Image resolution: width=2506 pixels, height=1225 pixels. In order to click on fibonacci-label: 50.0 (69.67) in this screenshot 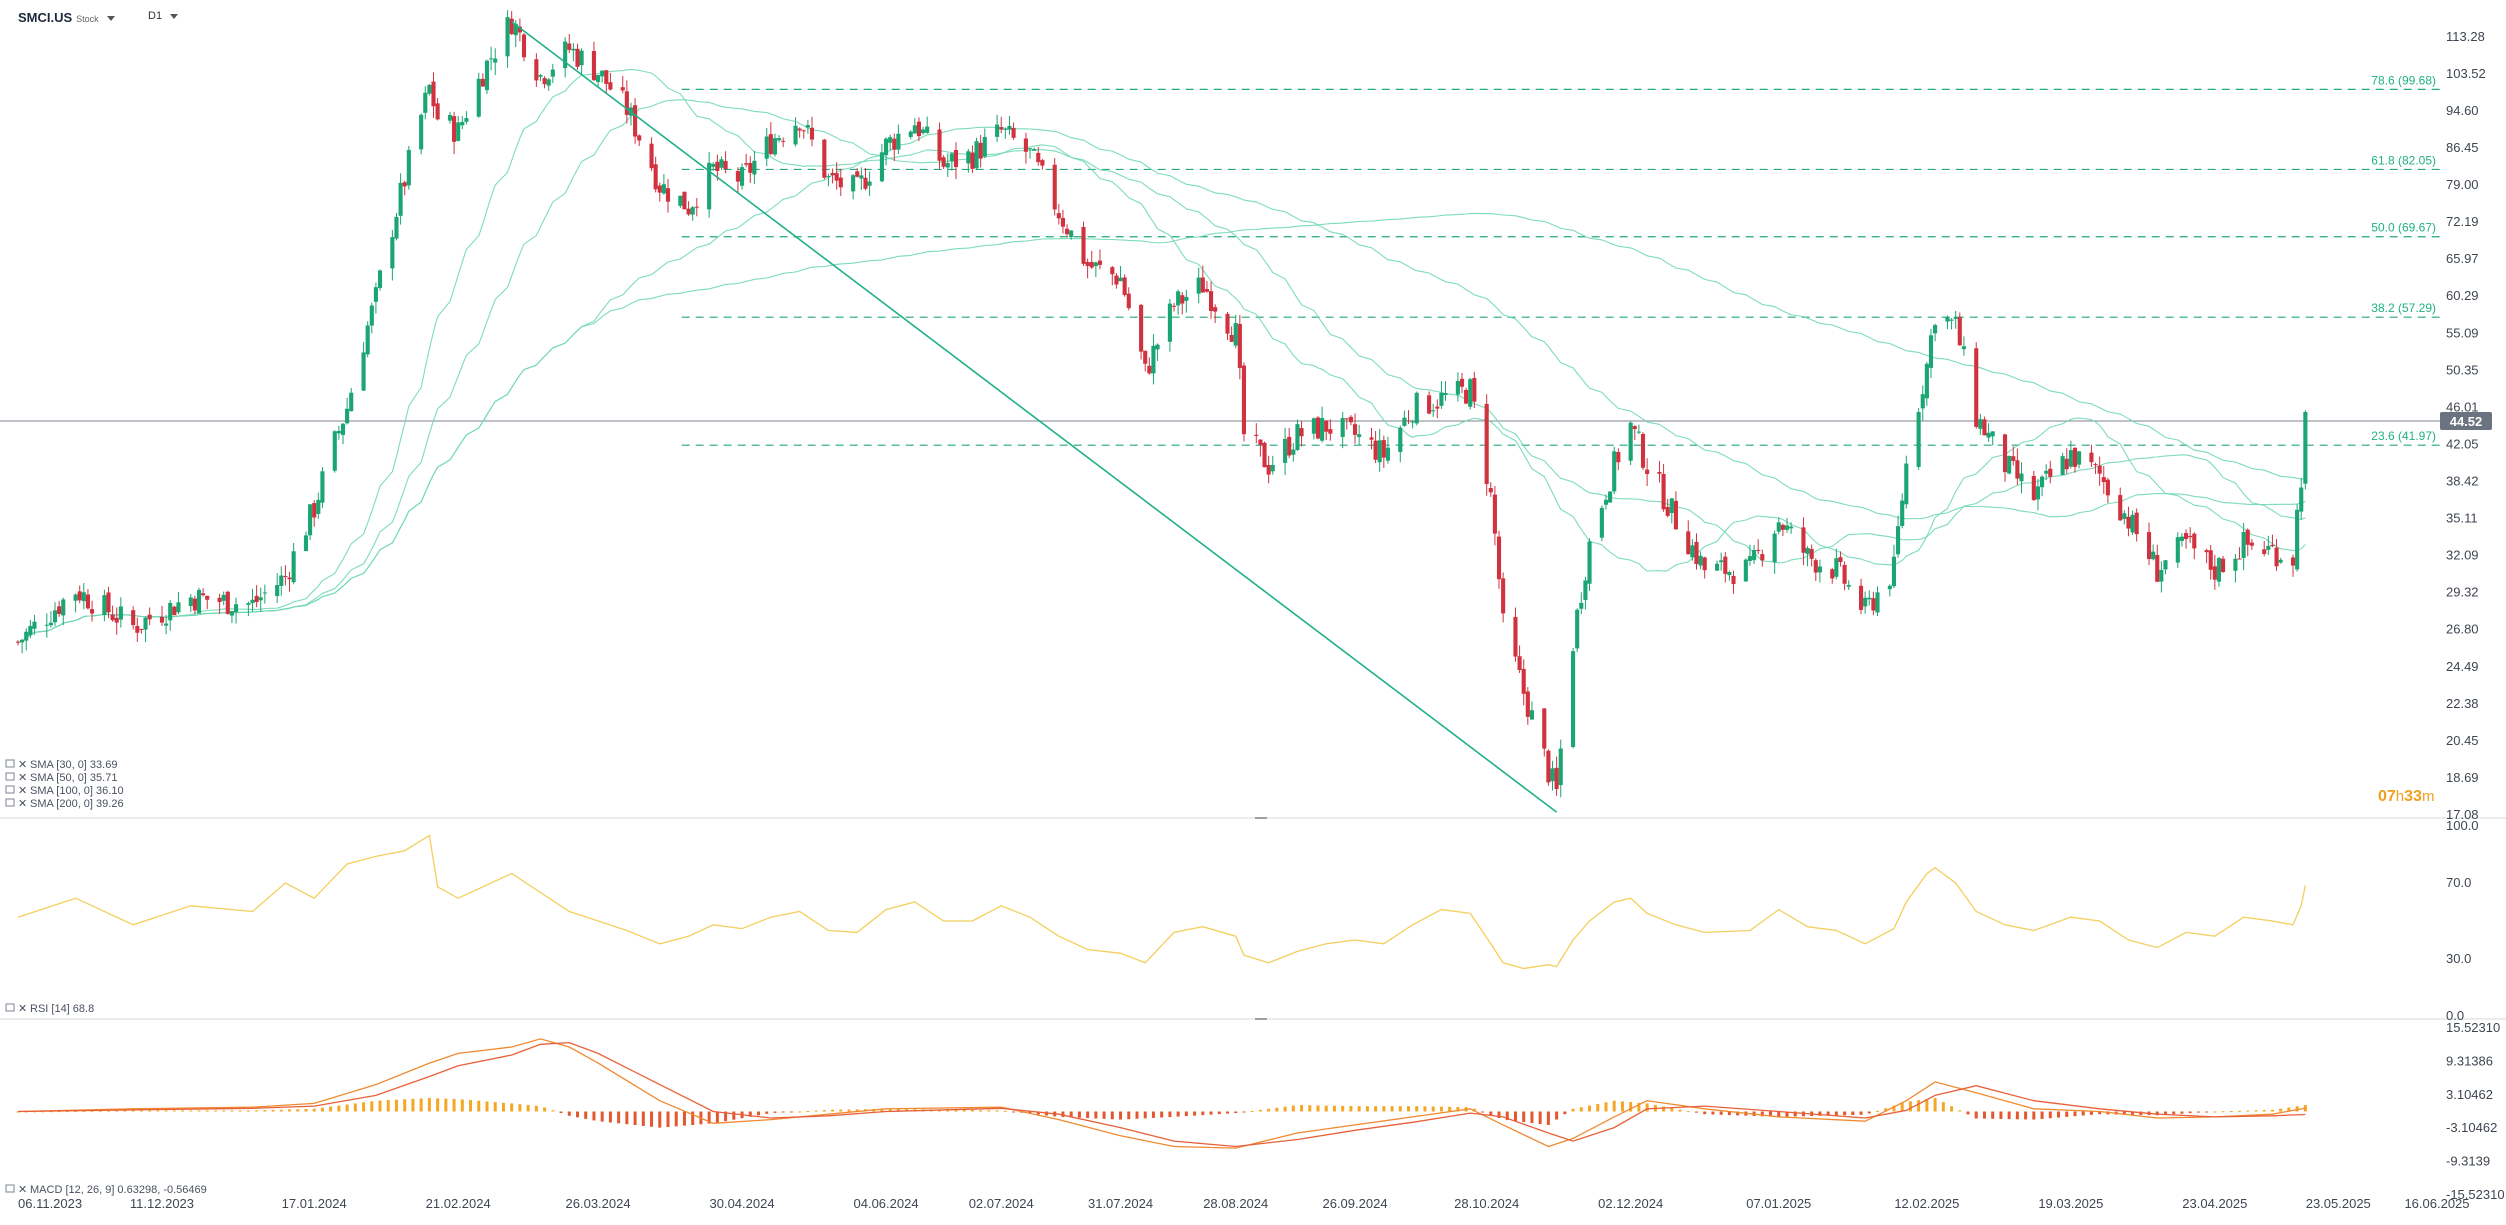, I will do `click(2403, 228)`.